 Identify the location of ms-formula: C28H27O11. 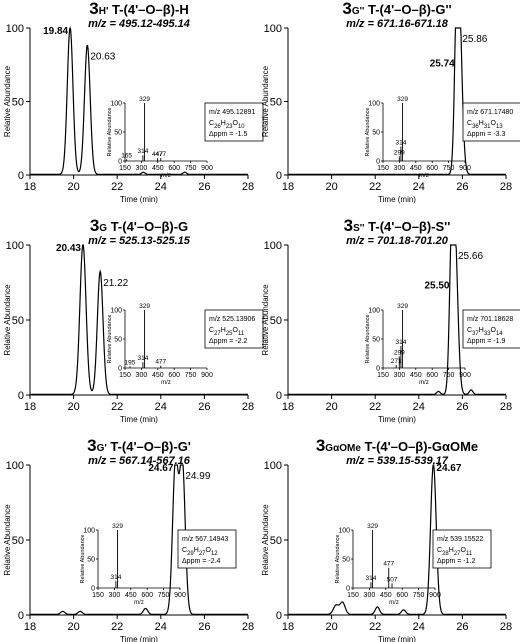
(455, 552).